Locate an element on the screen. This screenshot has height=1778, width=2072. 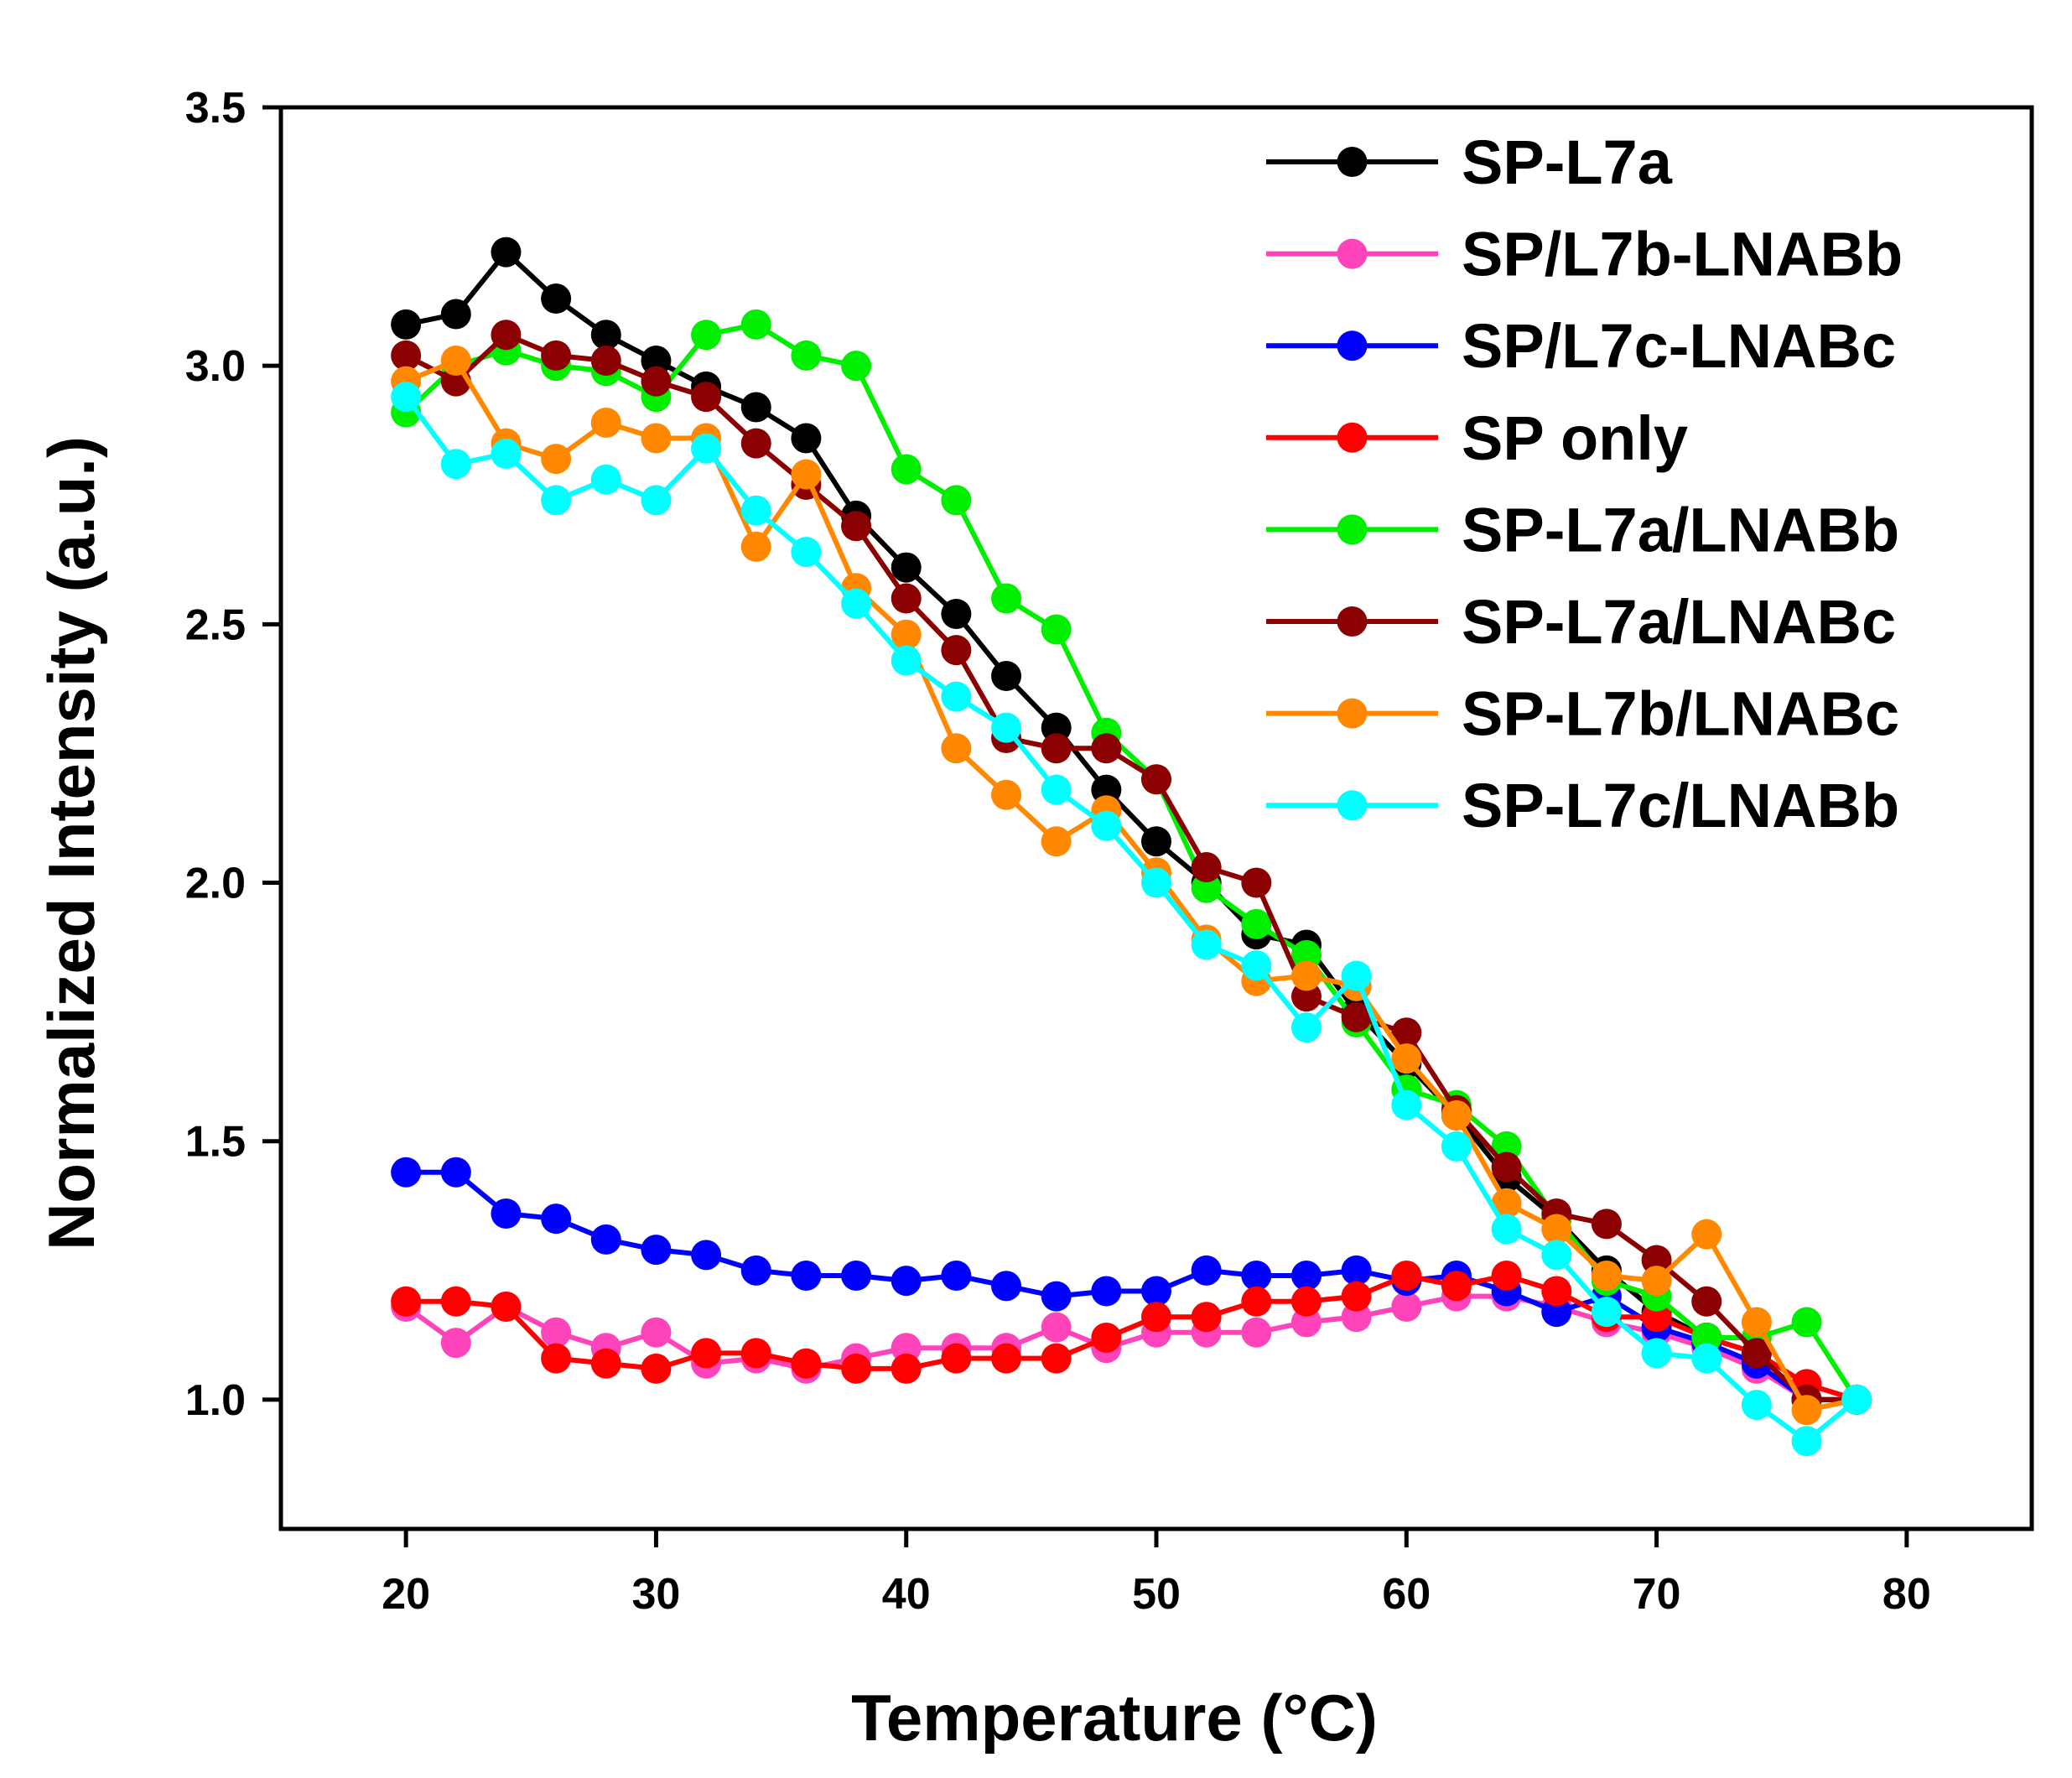
legend-item: SP/L7b-LNABb is located at coordinates (1584, 254).